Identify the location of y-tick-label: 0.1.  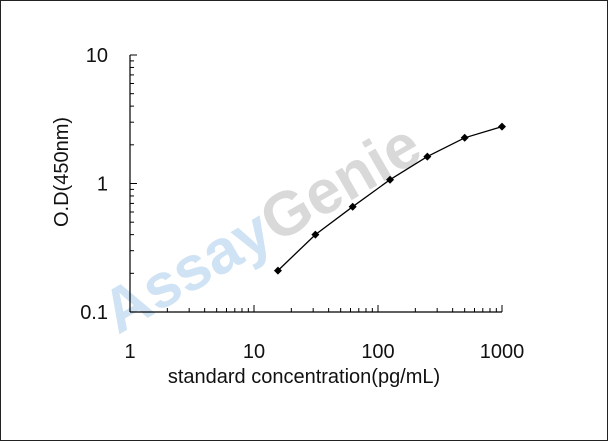
(94, 313).